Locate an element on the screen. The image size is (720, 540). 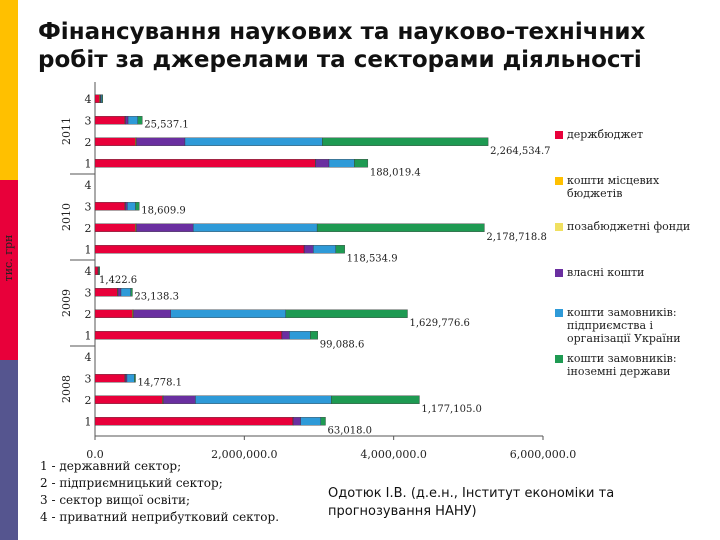
note-line: 4 - приватний неприбутковий сектор. is located at coordinates (160, 517).